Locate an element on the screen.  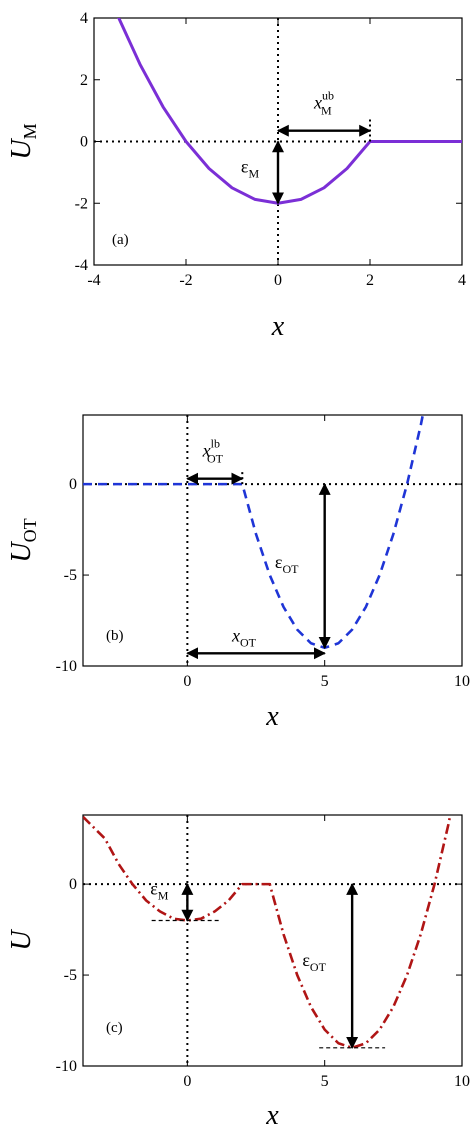
annotation-label: xOT is located at coordinates (244, 637).